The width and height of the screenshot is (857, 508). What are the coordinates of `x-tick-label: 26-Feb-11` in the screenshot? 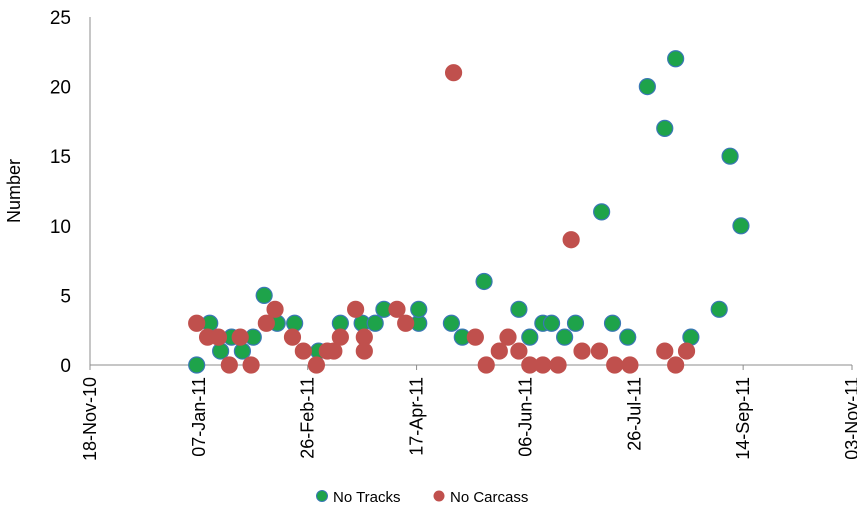 It's located at (308, 418).